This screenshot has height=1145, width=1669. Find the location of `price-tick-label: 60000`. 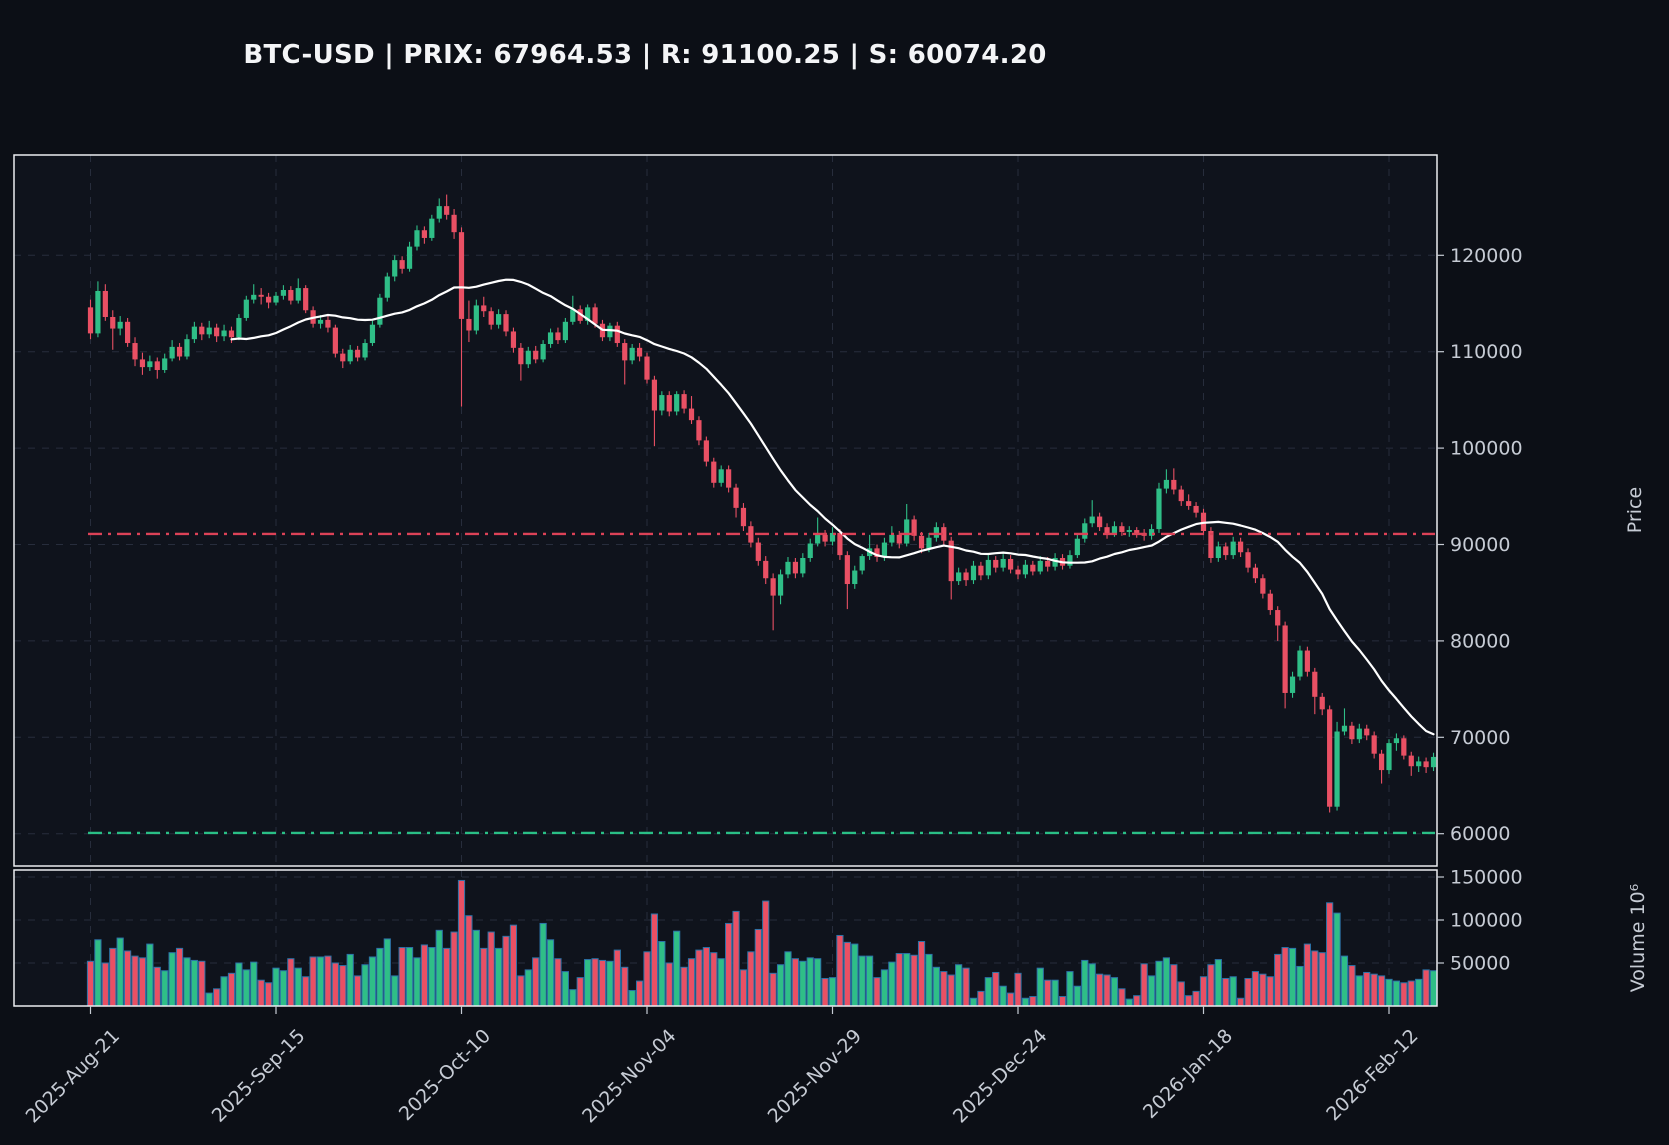

price-tick-label: 60000 is located at coordinates (1480, 834).